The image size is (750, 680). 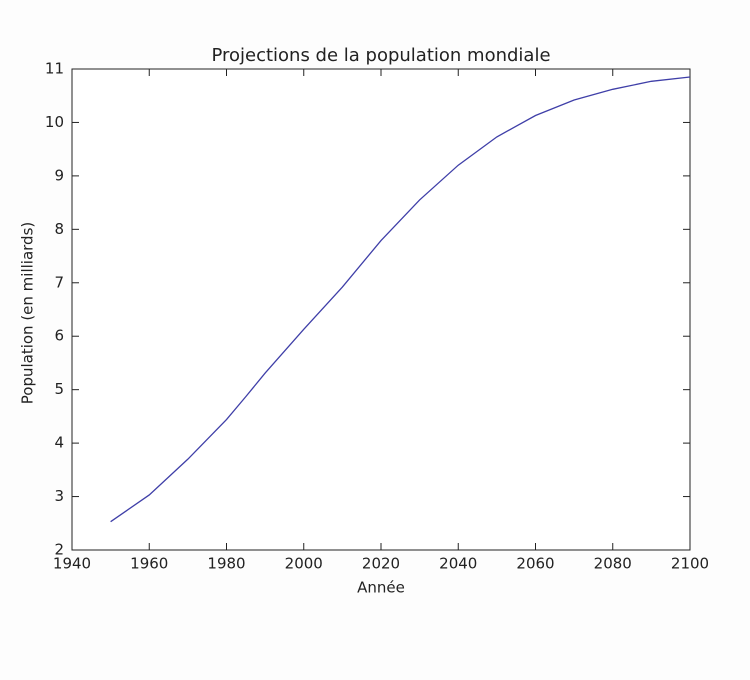 What do you see at coordinates (28, 313) in the screenshot?
I see `y-axis-label: Population (en milliards)` at bounding box center [28, 313].